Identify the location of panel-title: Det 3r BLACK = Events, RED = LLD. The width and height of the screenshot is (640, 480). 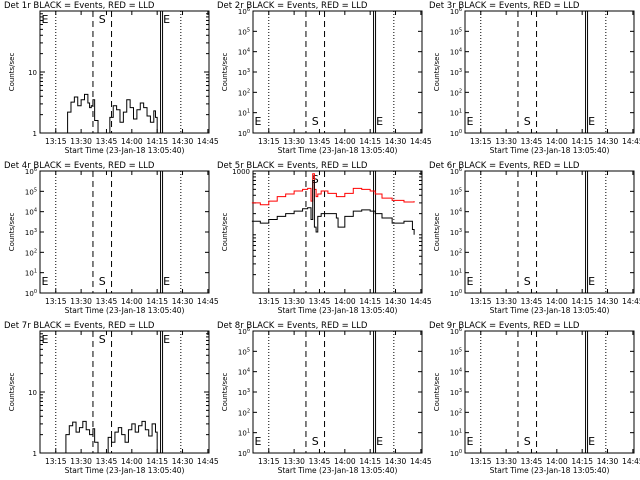
(504, 6).